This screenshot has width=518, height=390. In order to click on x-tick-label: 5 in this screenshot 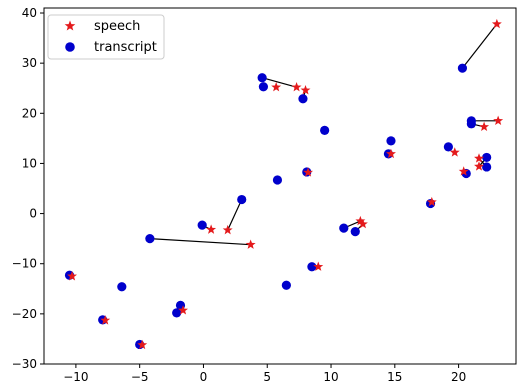, I will do `click(267, 377)`.